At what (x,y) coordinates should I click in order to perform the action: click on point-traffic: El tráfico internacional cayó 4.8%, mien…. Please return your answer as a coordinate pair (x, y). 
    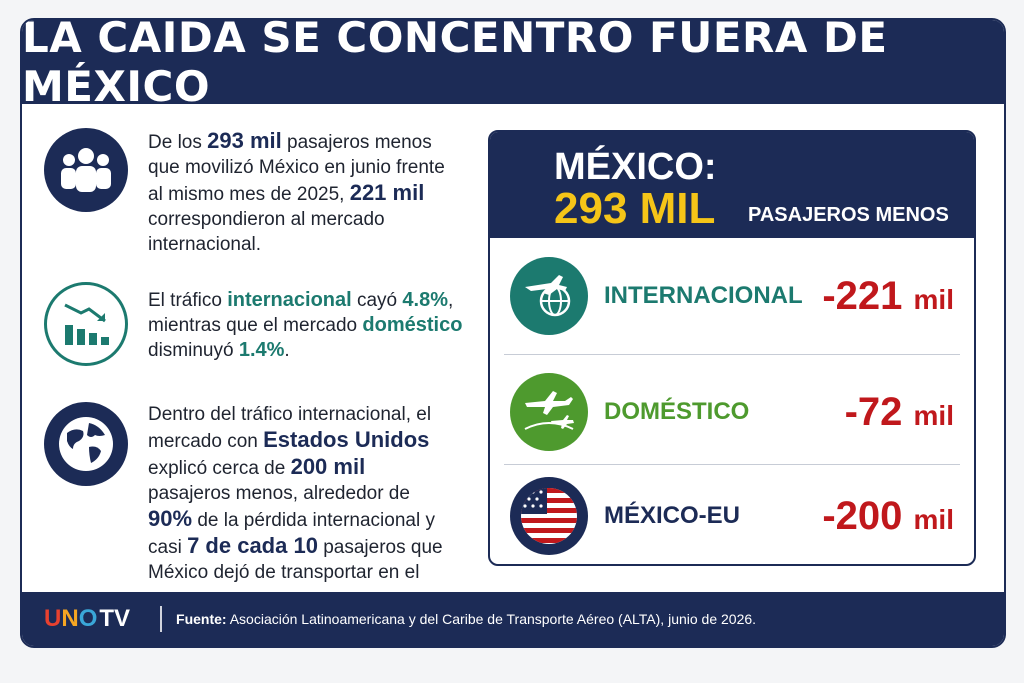
    Looking at the image, I should click on (256, 324).